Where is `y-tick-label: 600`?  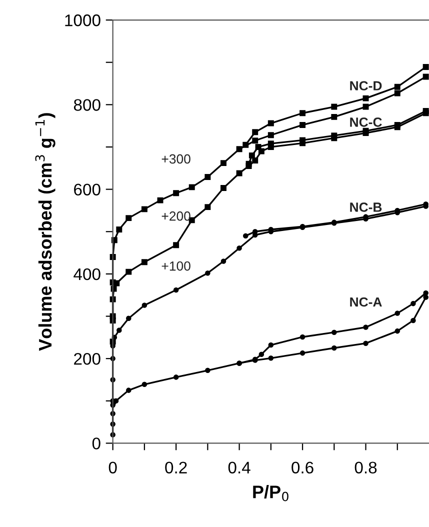
y-tick-label: 600 is located at coordinates (87, 190).